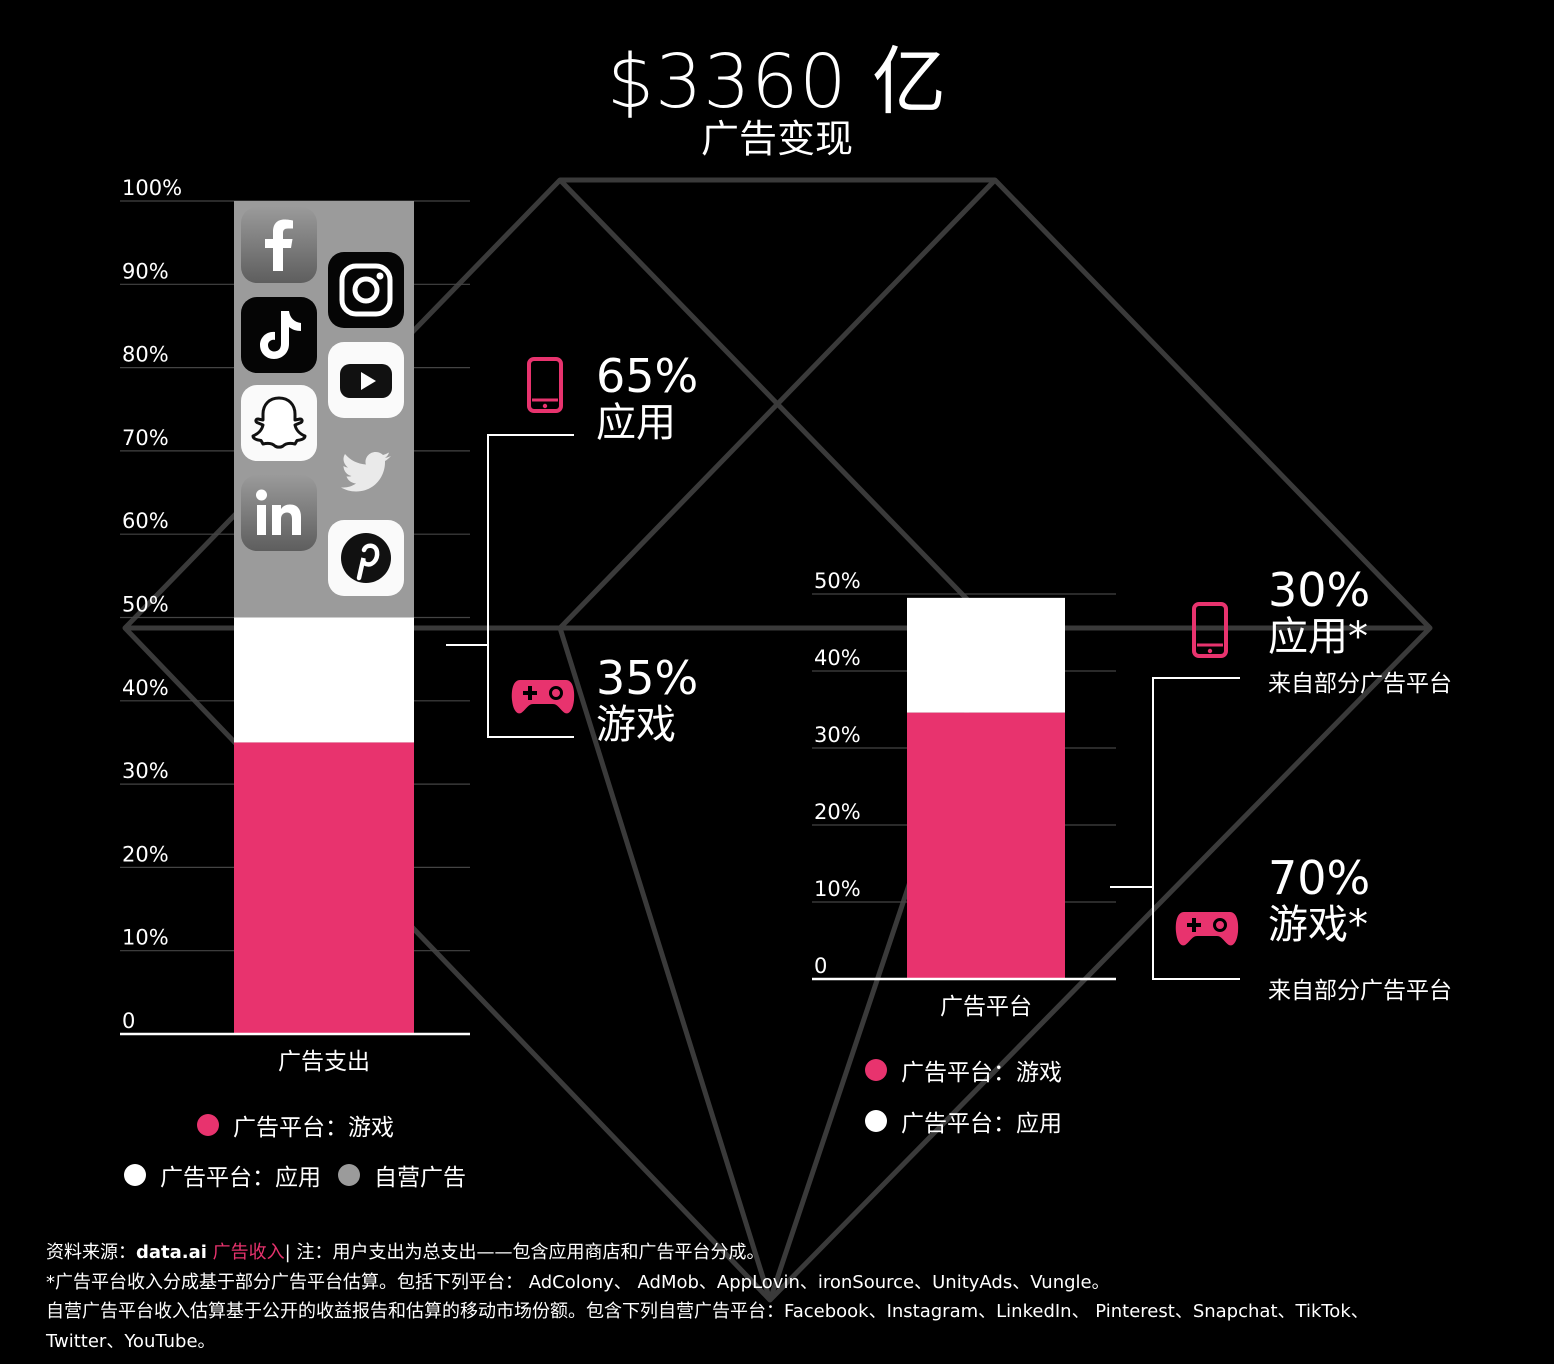  What do you see at coordinates (366, 380) in the screenshot?
I see `youtube-icon` at bounding box center [366, 380].